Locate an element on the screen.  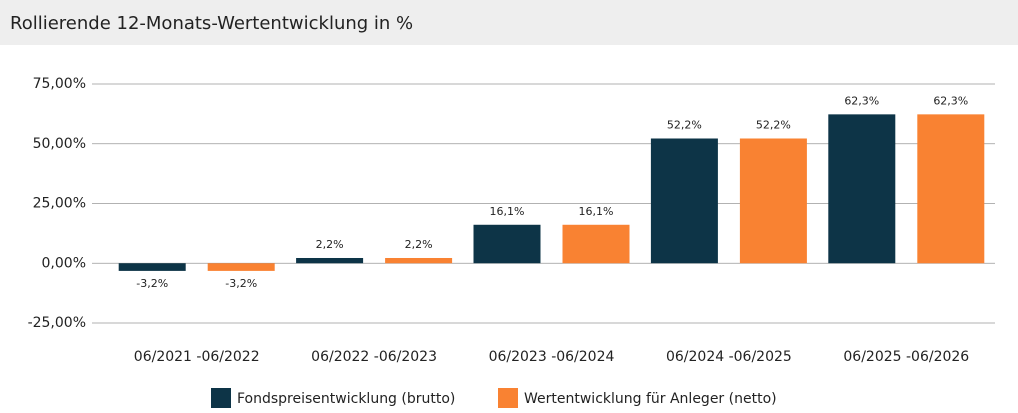
y-tick-label: 50,00% is located at coordinates (59, 144).